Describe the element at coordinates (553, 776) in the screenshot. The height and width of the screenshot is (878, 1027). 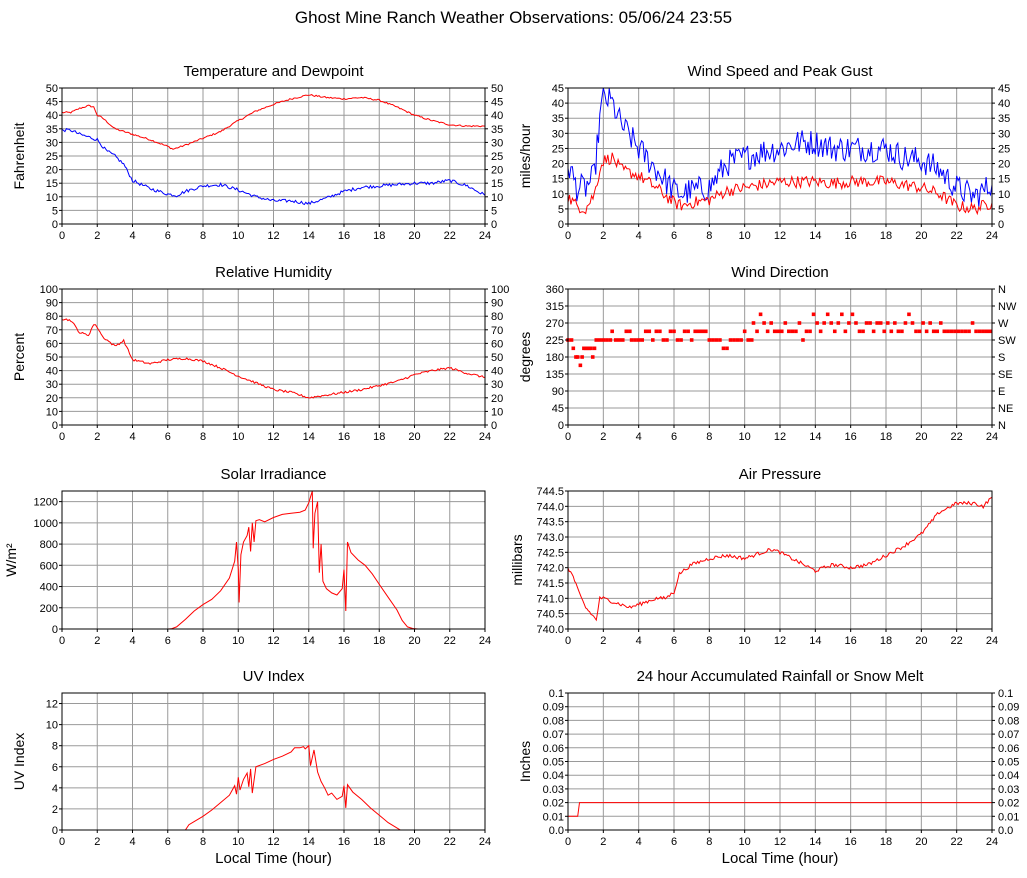
I see `y-tick-label: 0.04` at that location.